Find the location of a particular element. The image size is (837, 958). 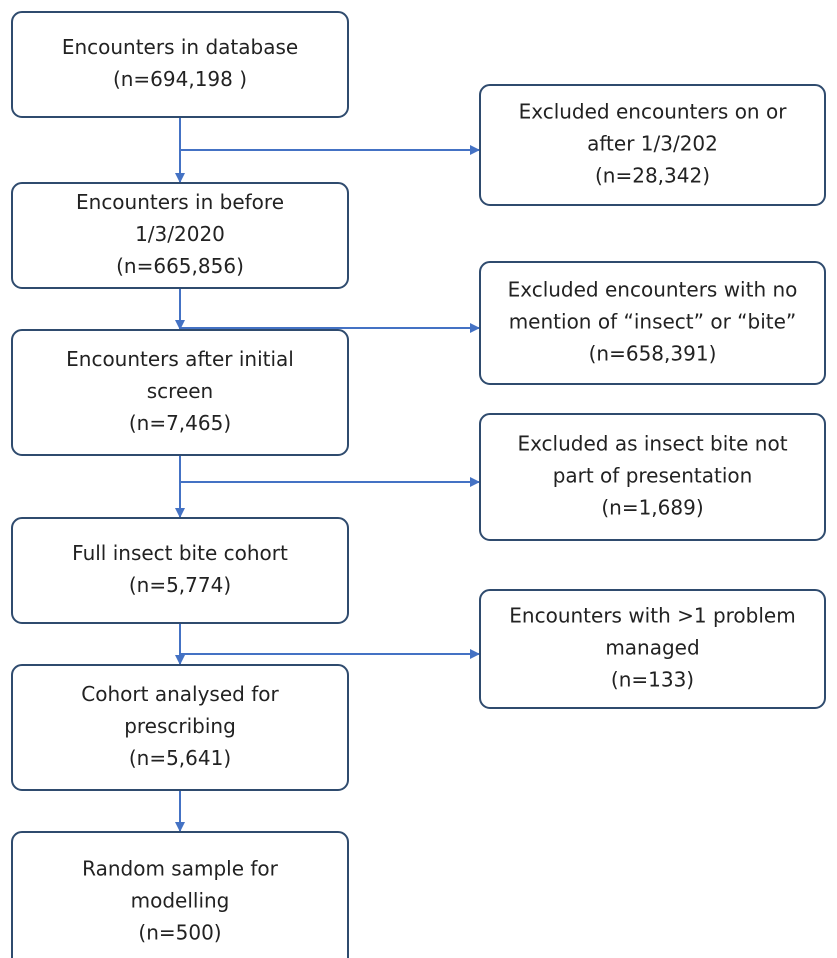

step-box-text: (n=500) is located at coordinates (179, 933).